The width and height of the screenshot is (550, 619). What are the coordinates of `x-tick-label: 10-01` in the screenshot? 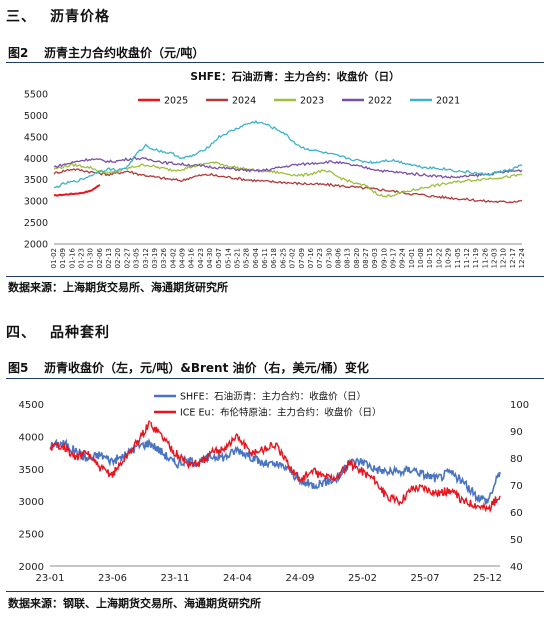 It's located at (412, 258).